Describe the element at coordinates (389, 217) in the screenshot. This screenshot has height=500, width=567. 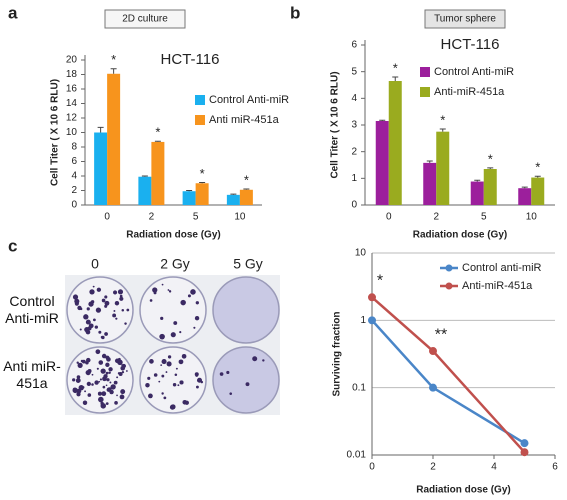
I see `x-tick-label: 0` at that location.